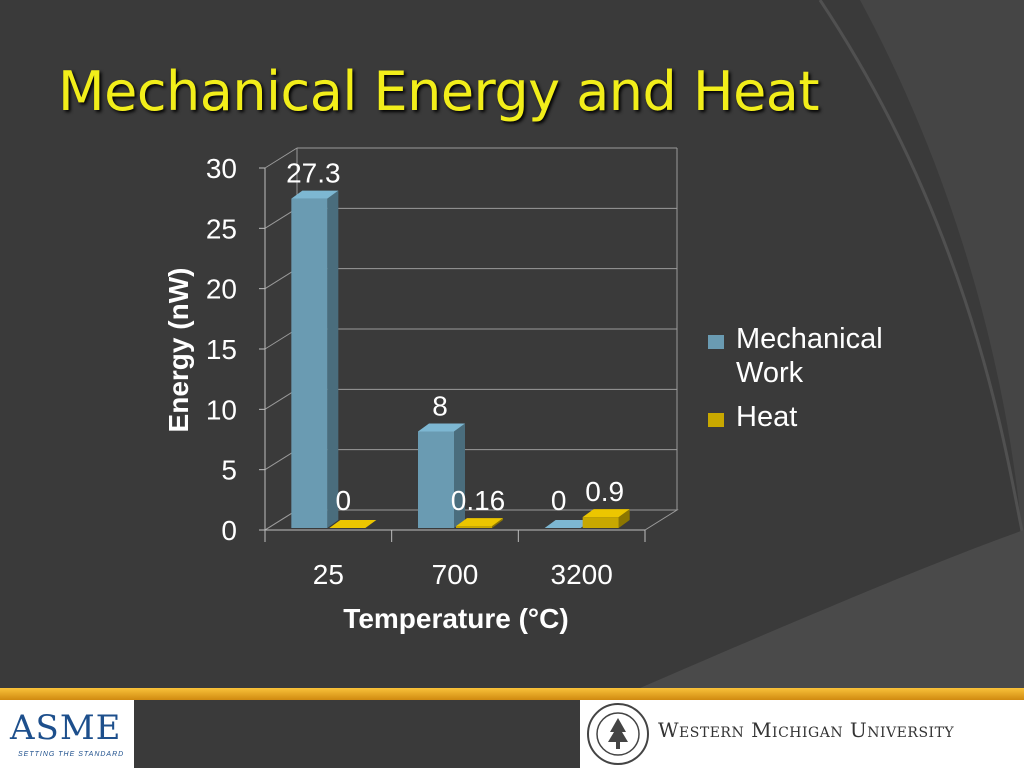 The width and height of the screenshot is (1024, 768). What do you see at coordinates (460, 359) in the screenshot?
I see `chart-bars` at bounding box center [460, 359].